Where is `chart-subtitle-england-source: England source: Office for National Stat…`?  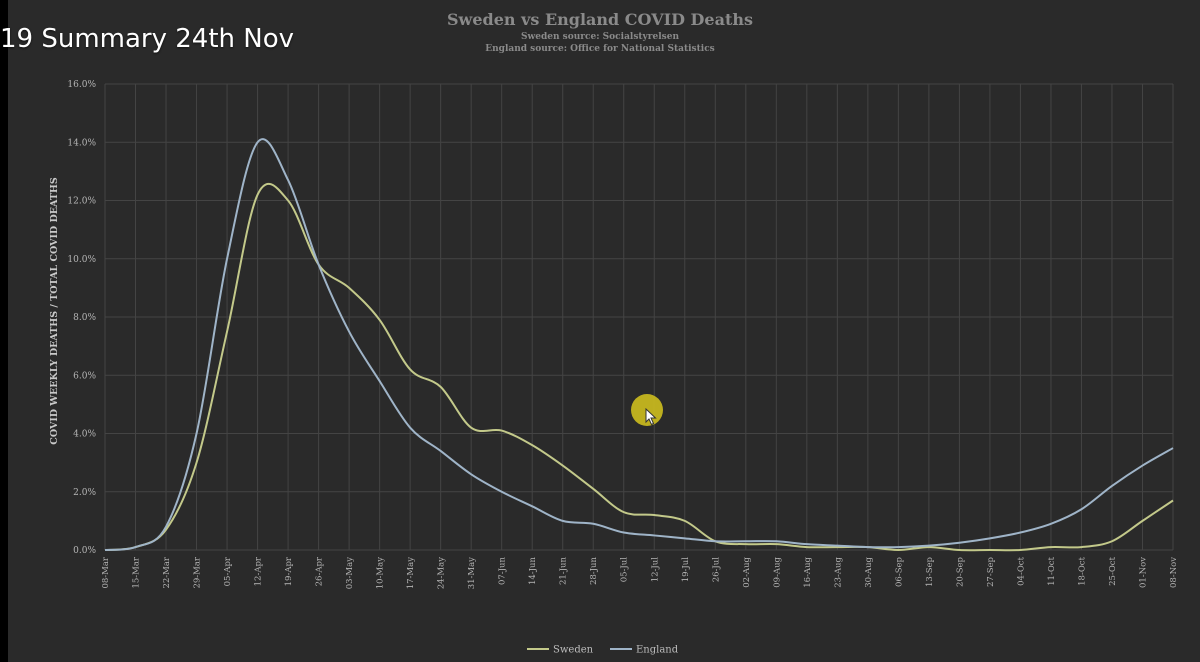 chart-subtitle-england-source: England source: Office for National Stat… is located at coordinates (600, 49).